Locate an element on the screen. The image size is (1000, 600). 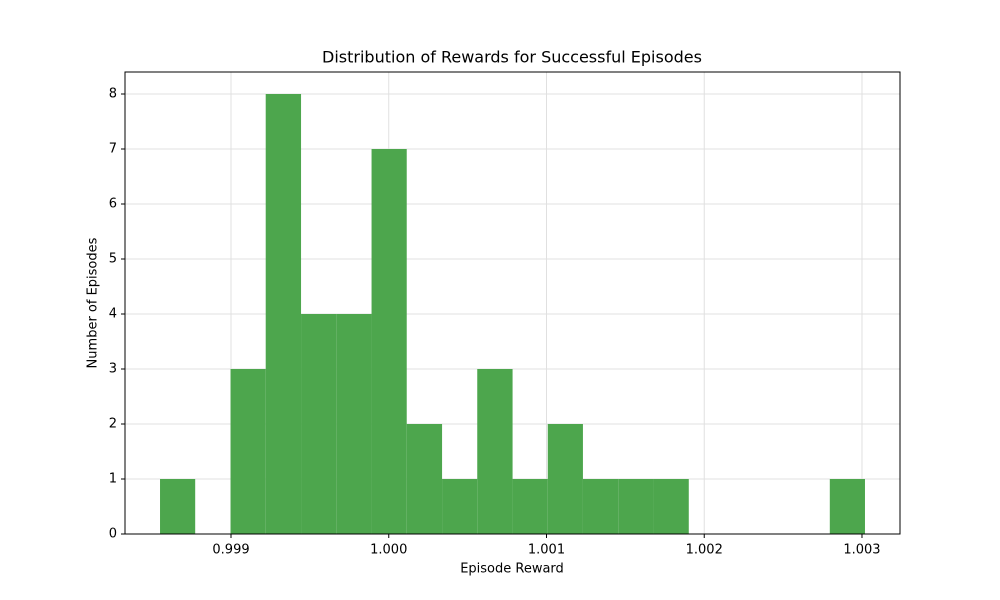
x-tick-label: 0.999 is located at coordinates (230, 550).